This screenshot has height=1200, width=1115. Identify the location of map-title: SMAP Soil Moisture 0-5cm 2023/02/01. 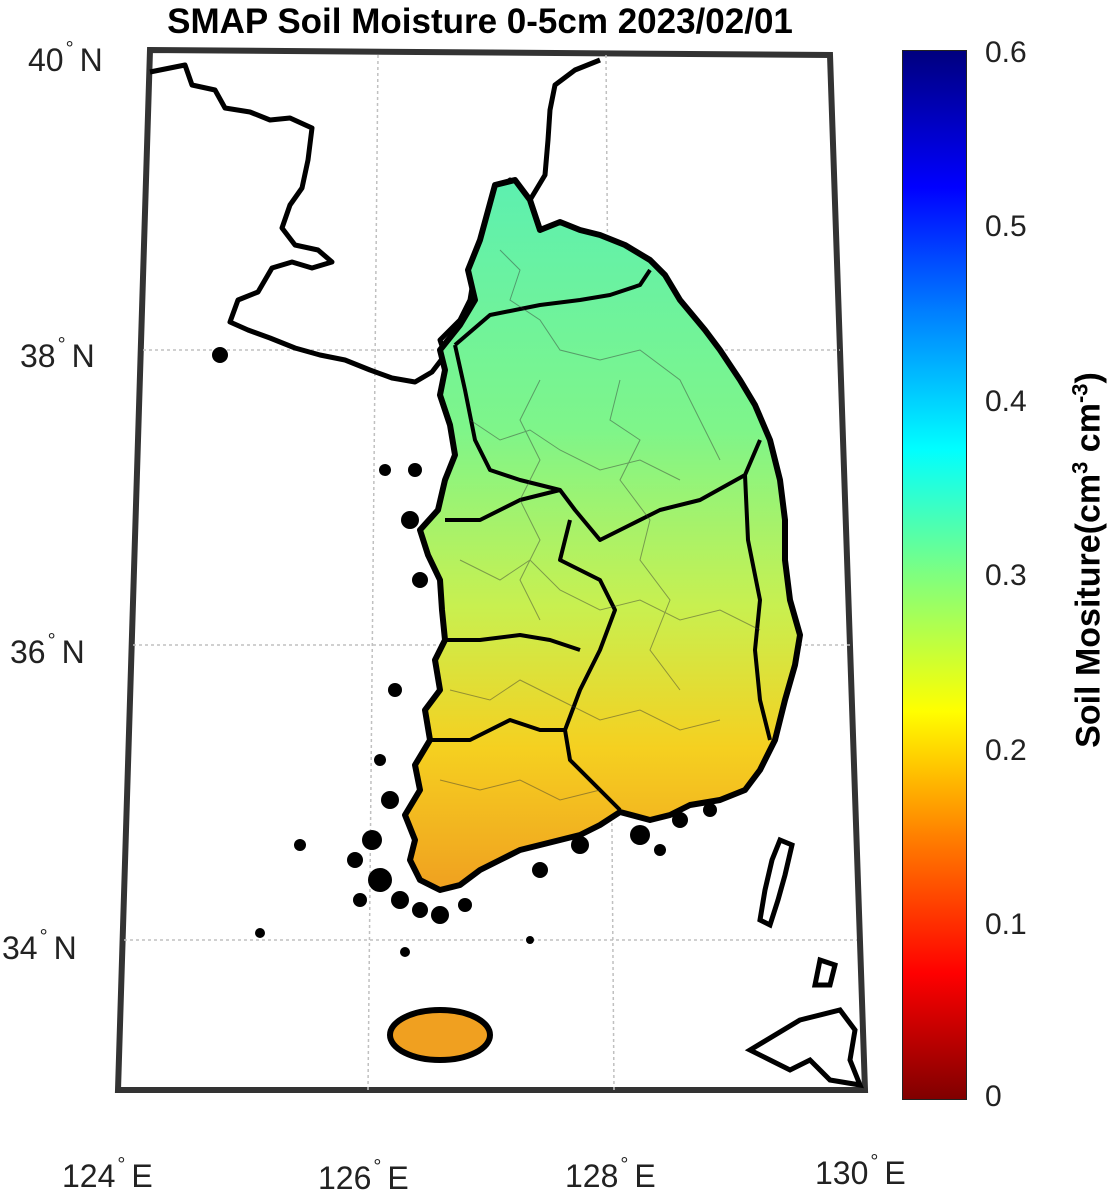
(480, 21).